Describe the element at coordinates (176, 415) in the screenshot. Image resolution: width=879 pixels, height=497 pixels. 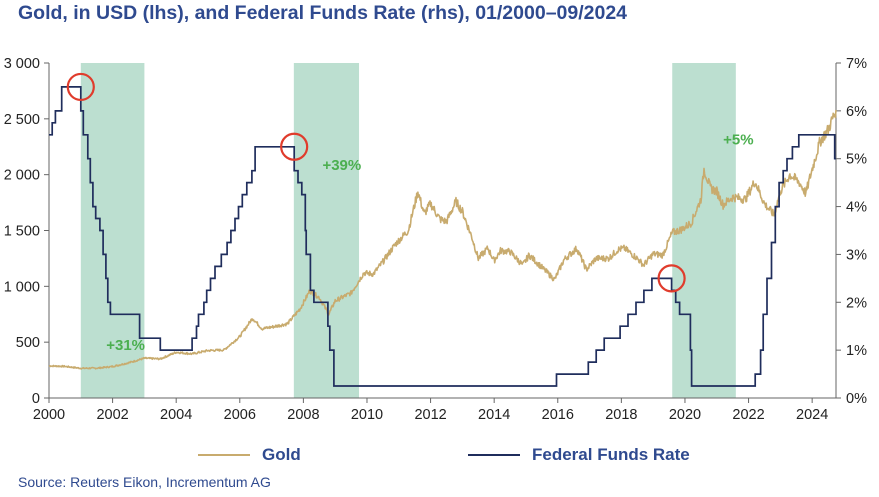
I see `x-tick-label: 2004` at that location.